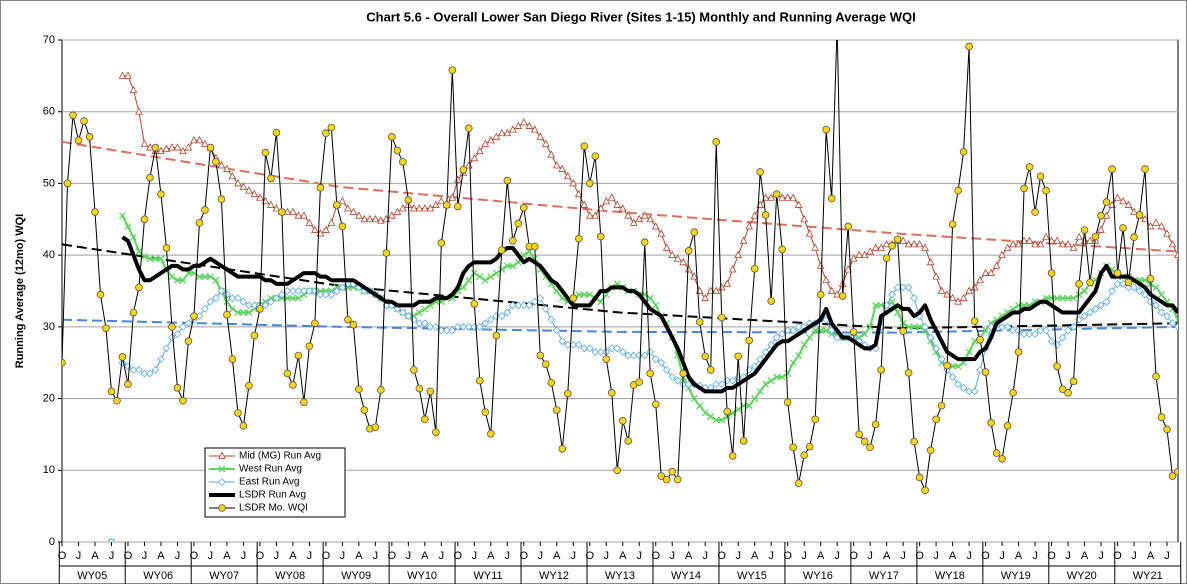 This screenshot has width=1187, height=584. I want to click on y-tick-label: 10, so click(49, 470).